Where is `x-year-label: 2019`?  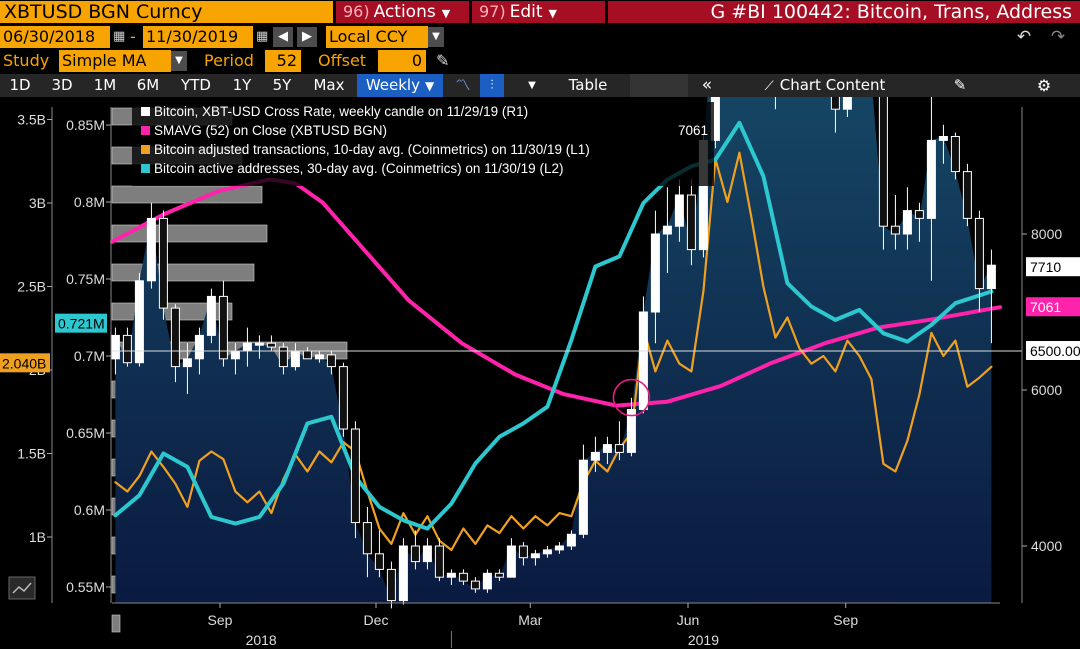
x-year-label: 2019 is located at coordinates (703, 640).